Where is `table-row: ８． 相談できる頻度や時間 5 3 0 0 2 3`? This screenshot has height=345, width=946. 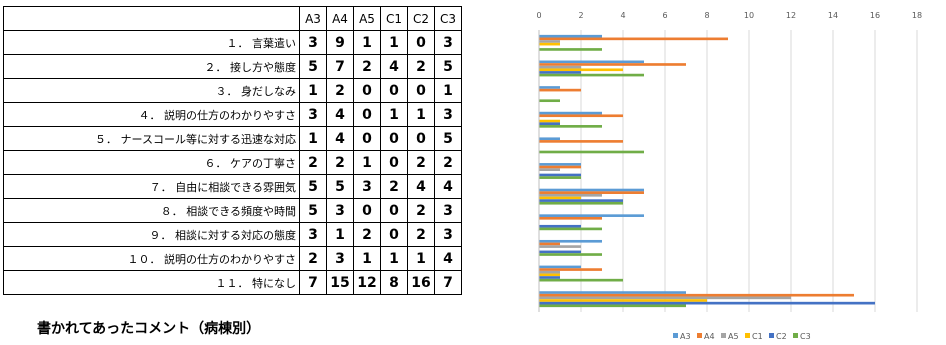 table-row: ８． 相談できる頻度や時間 5 3 0 0 2 3 is located at coordinates (232, 210).